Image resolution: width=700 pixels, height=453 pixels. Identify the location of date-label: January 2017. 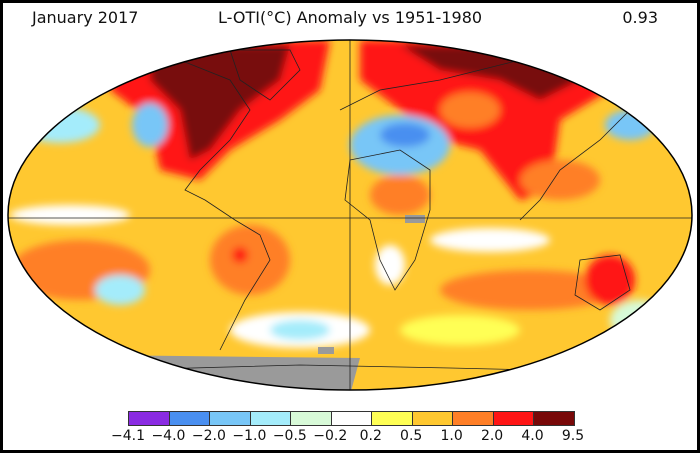
(85, 17).